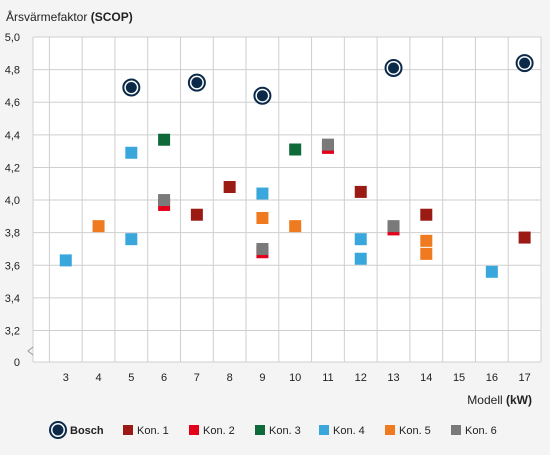 The width and height of the screenshot is (550, 455). I want to click on x-tick-label: 10, so click(295, 378).